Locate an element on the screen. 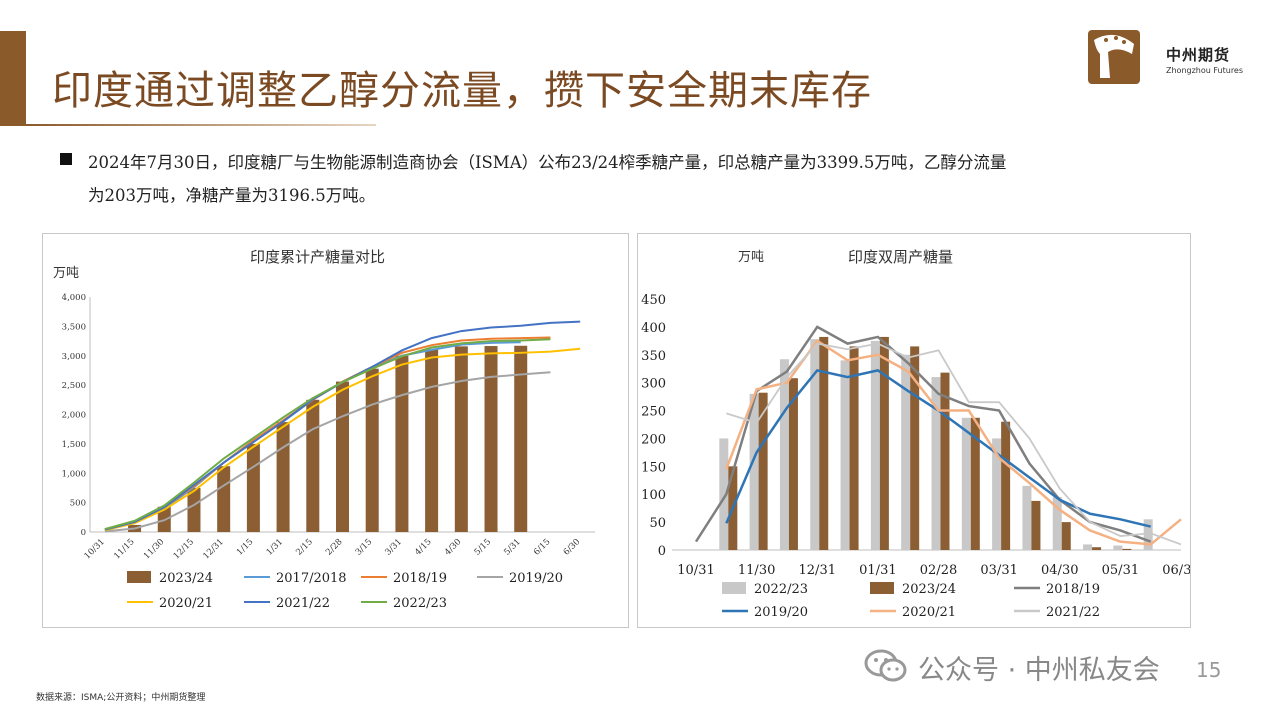 Image resolution: width=1280 pixels, height=720 pixels. legend-label: 2022/23 is located at coordinates (420, 603).